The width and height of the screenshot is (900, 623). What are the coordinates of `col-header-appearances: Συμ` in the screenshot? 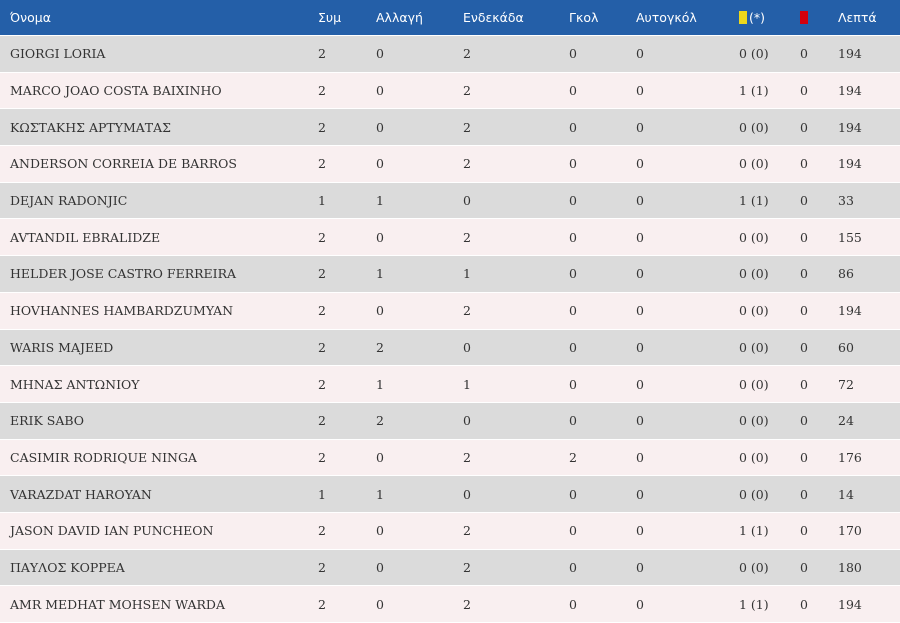 It's located at (330, 17).